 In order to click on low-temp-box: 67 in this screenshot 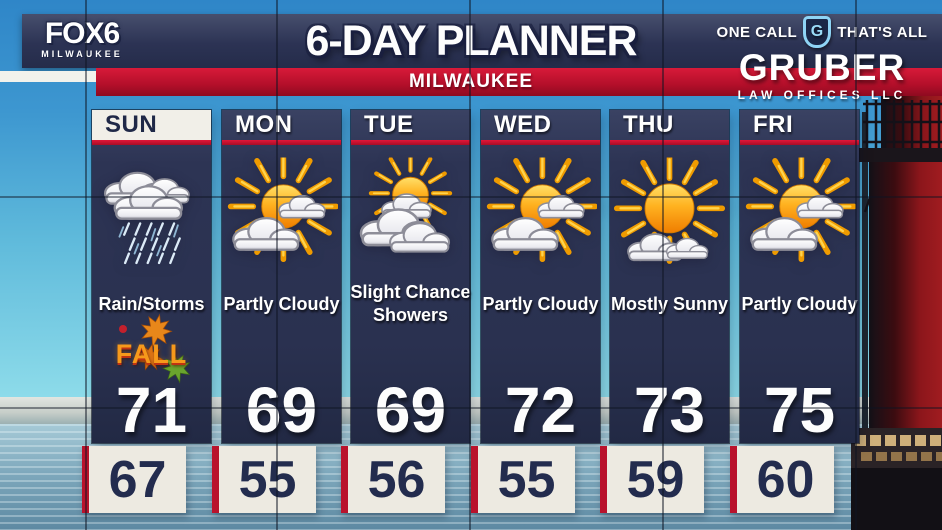, I will do `click(134, 479)`.